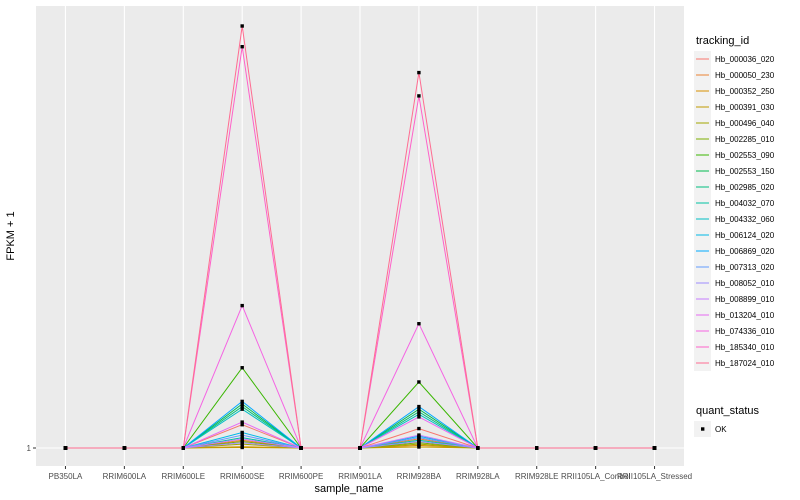  I want to click on legend-label: Hb_007313_020, so click(745, 267).